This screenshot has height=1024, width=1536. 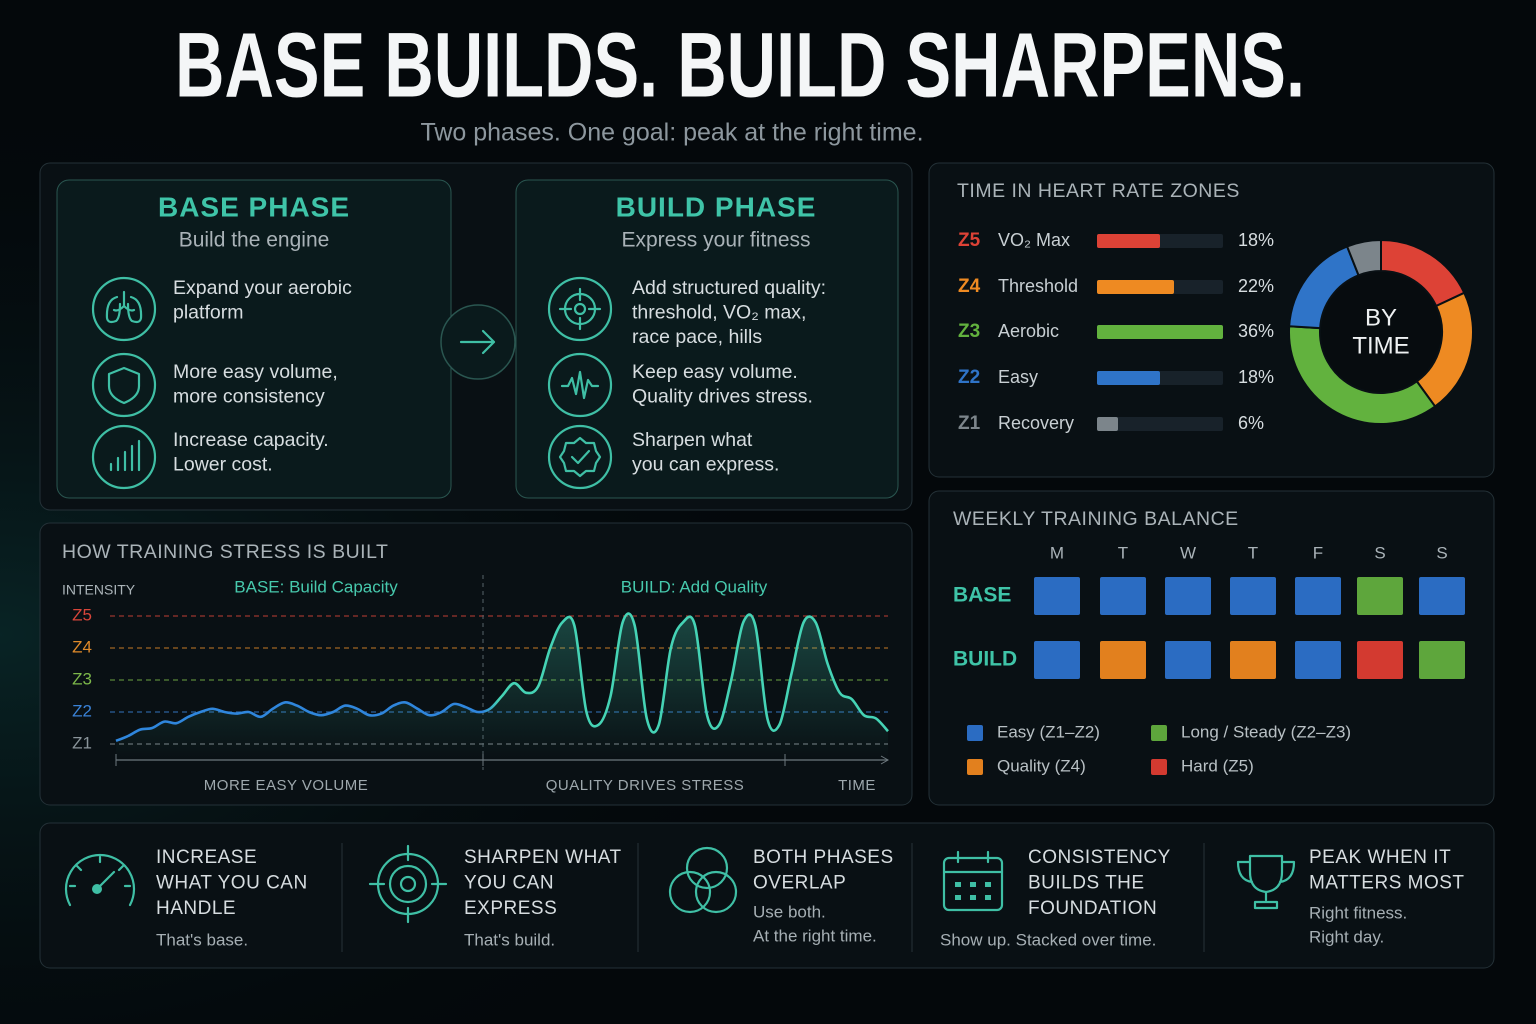 What do you see at coordinates (789, 911) in the screenshot?
I see `takeaway-text: Use both.` at bounding box center [789, 911].